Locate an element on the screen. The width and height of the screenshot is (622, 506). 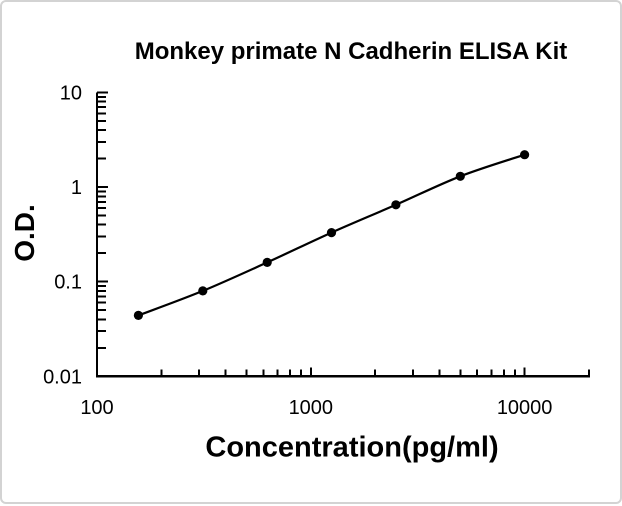
x-tick-label: 1000 is located at coordinates (311, 408).